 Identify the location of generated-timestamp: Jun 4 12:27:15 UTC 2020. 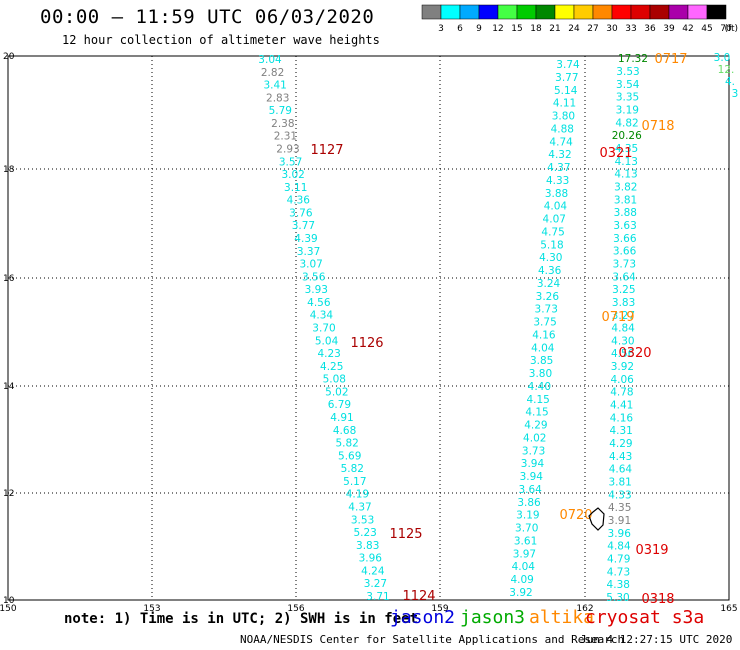
(656, 639).